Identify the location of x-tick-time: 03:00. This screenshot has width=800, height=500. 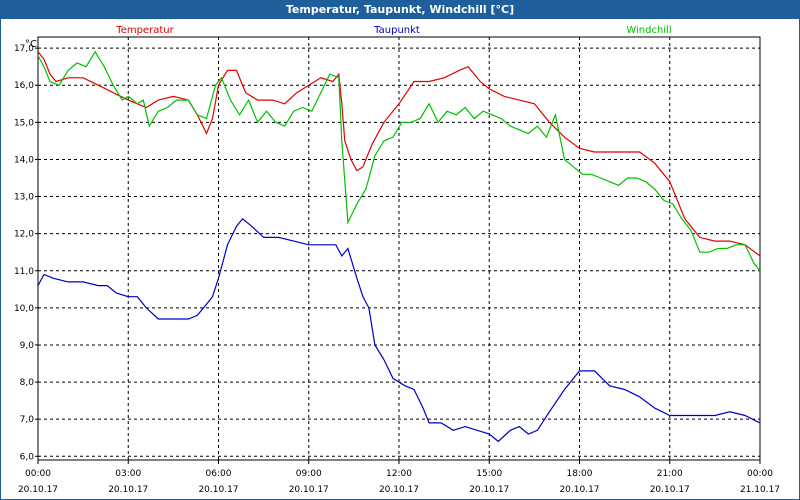
(128, 474).